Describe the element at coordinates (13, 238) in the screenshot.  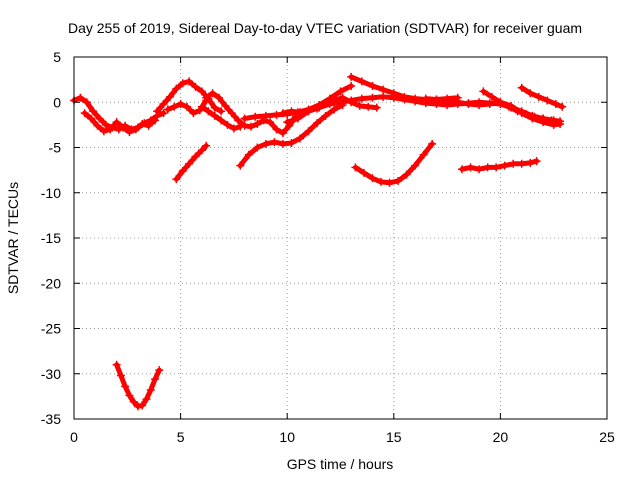
I see `y-axis-title: SDTVAR / TECUs` at that location.